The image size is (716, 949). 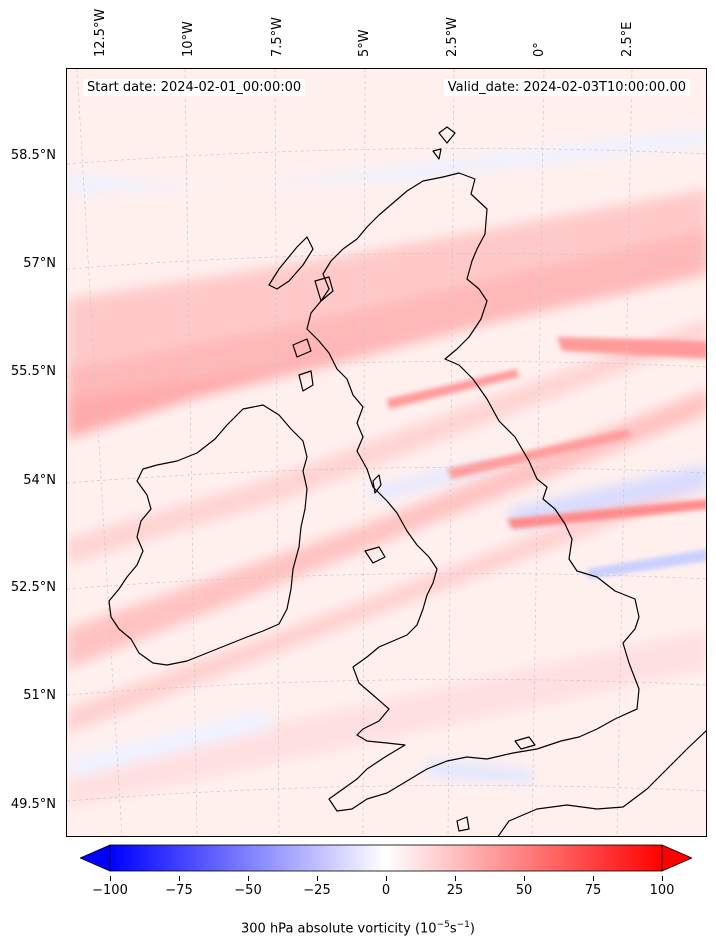 I want to click on start-date-label: Start date: 2024-02-01_00:00:00, so click(x=194, y=87).